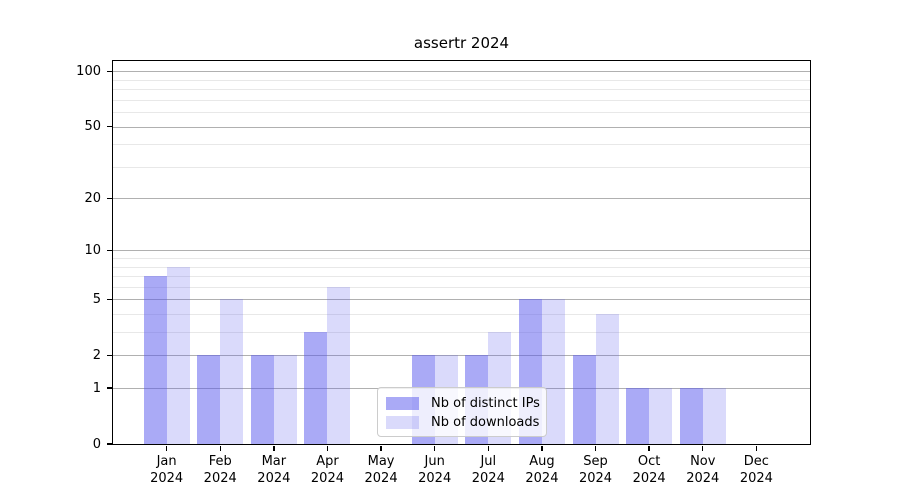  Describe the element at coordinates (96, 388) in the screenshot. I see `y-tick-label: 1` at that location.